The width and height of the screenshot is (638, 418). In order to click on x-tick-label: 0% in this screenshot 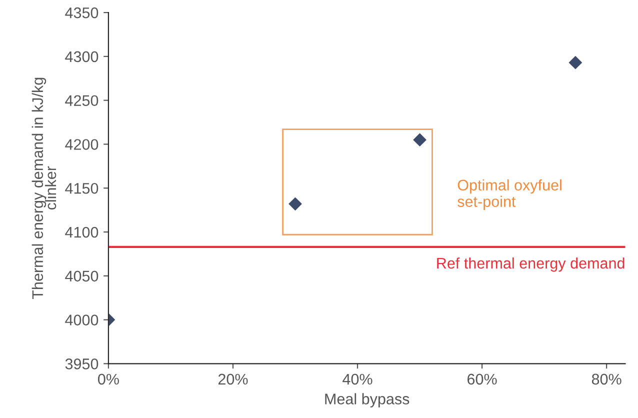, I will do `click(108, 379)`.